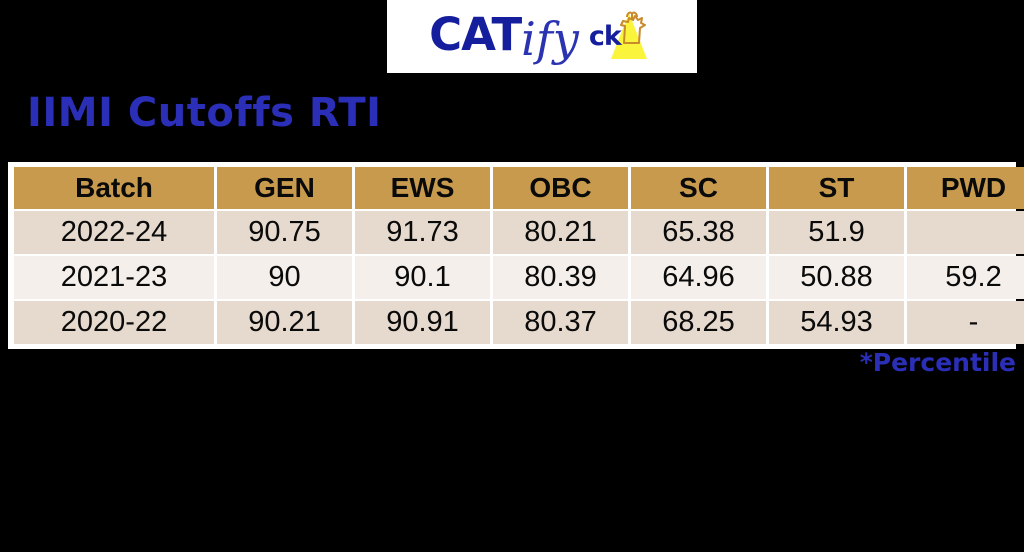 The image size is (1024, 552). What do you see at coordinates (422, 188) in the screenshot?
I see `column-header-ews: EWS` at bounding box center [422, 188].